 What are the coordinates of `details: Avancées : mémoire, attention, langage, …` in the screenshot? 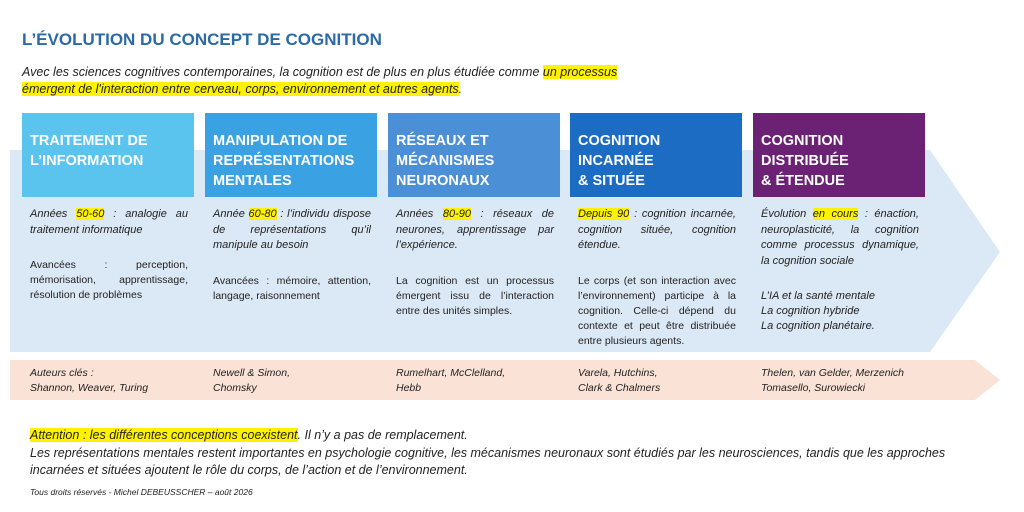 It's located at (292, 289).